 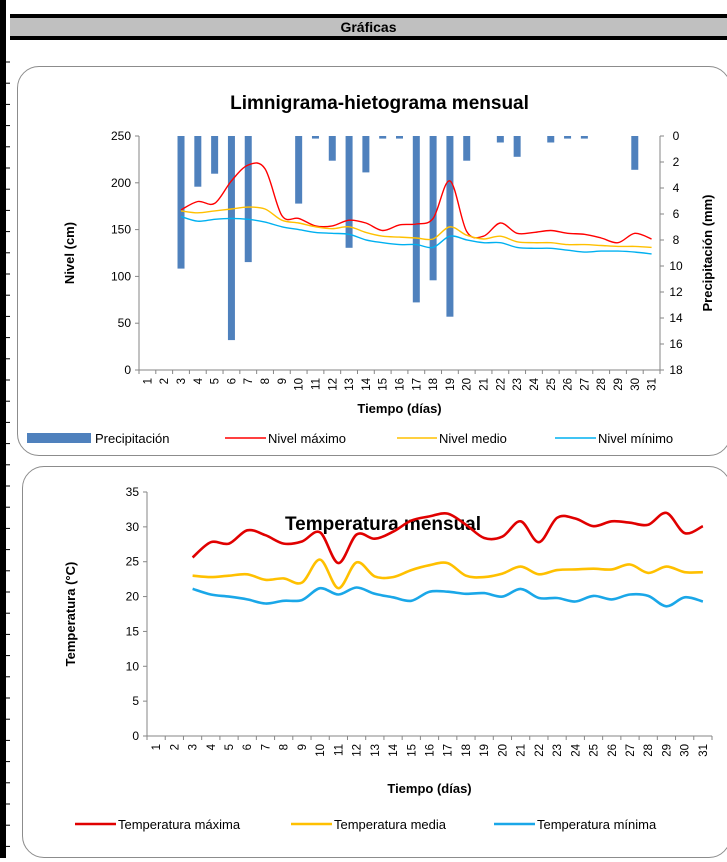 I want to click on legend-nivel-medio-label: Nivel medio, so click(x=473, y=438).